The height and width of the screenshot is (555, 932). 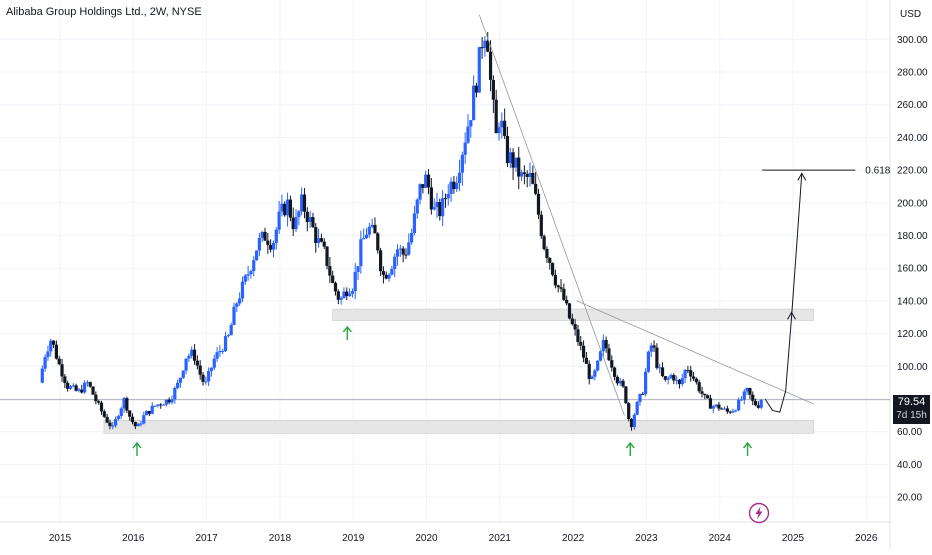 I want to click on x-tick-label: 2021, so click(x=500, y=538).